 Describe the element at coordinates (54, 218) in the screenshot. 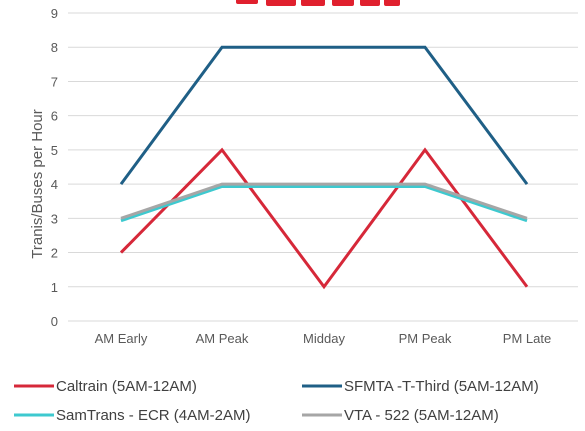

I see `y-tick-label: 3` at that location.